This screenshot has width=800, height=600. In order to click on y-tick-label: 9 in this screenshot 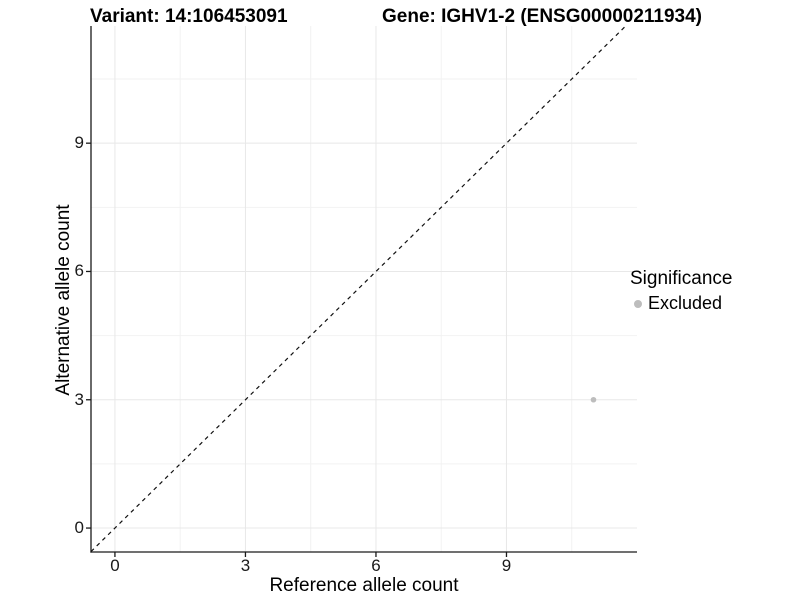, I will do `click(79, 143)`.